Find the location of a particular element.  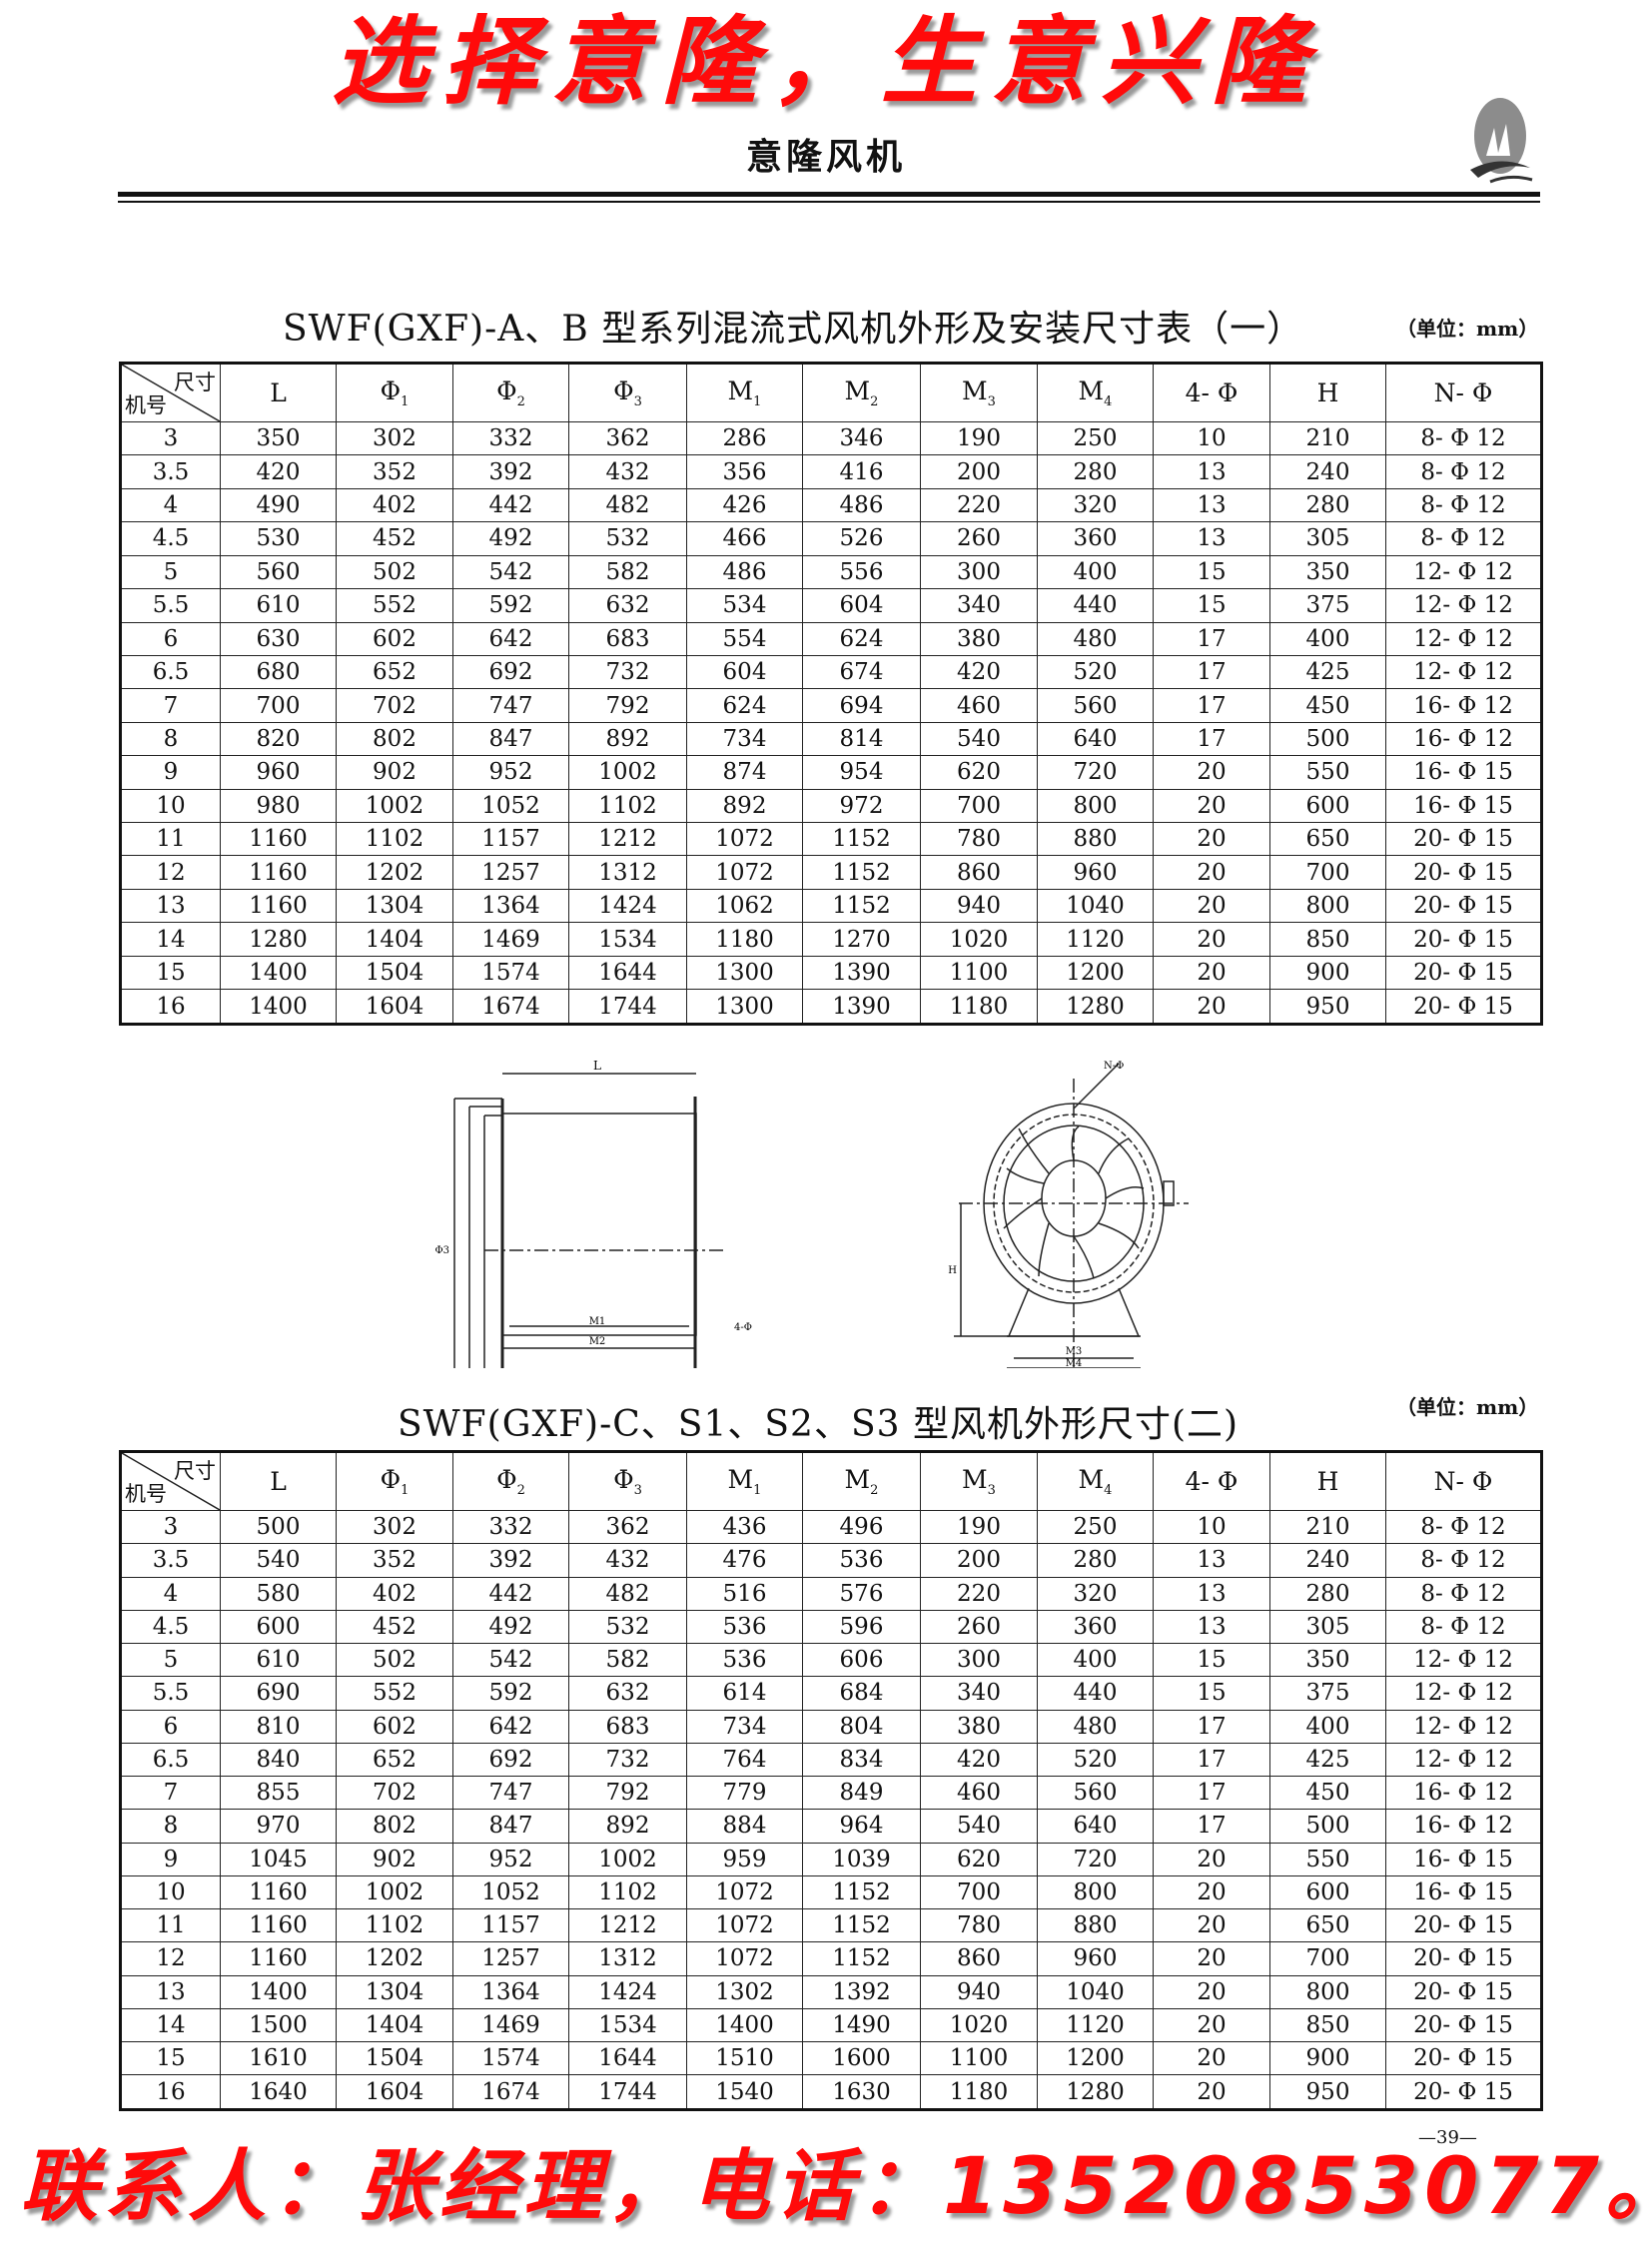

table-cell: 16- Φ 12 is located at coordinates (1463, 739).